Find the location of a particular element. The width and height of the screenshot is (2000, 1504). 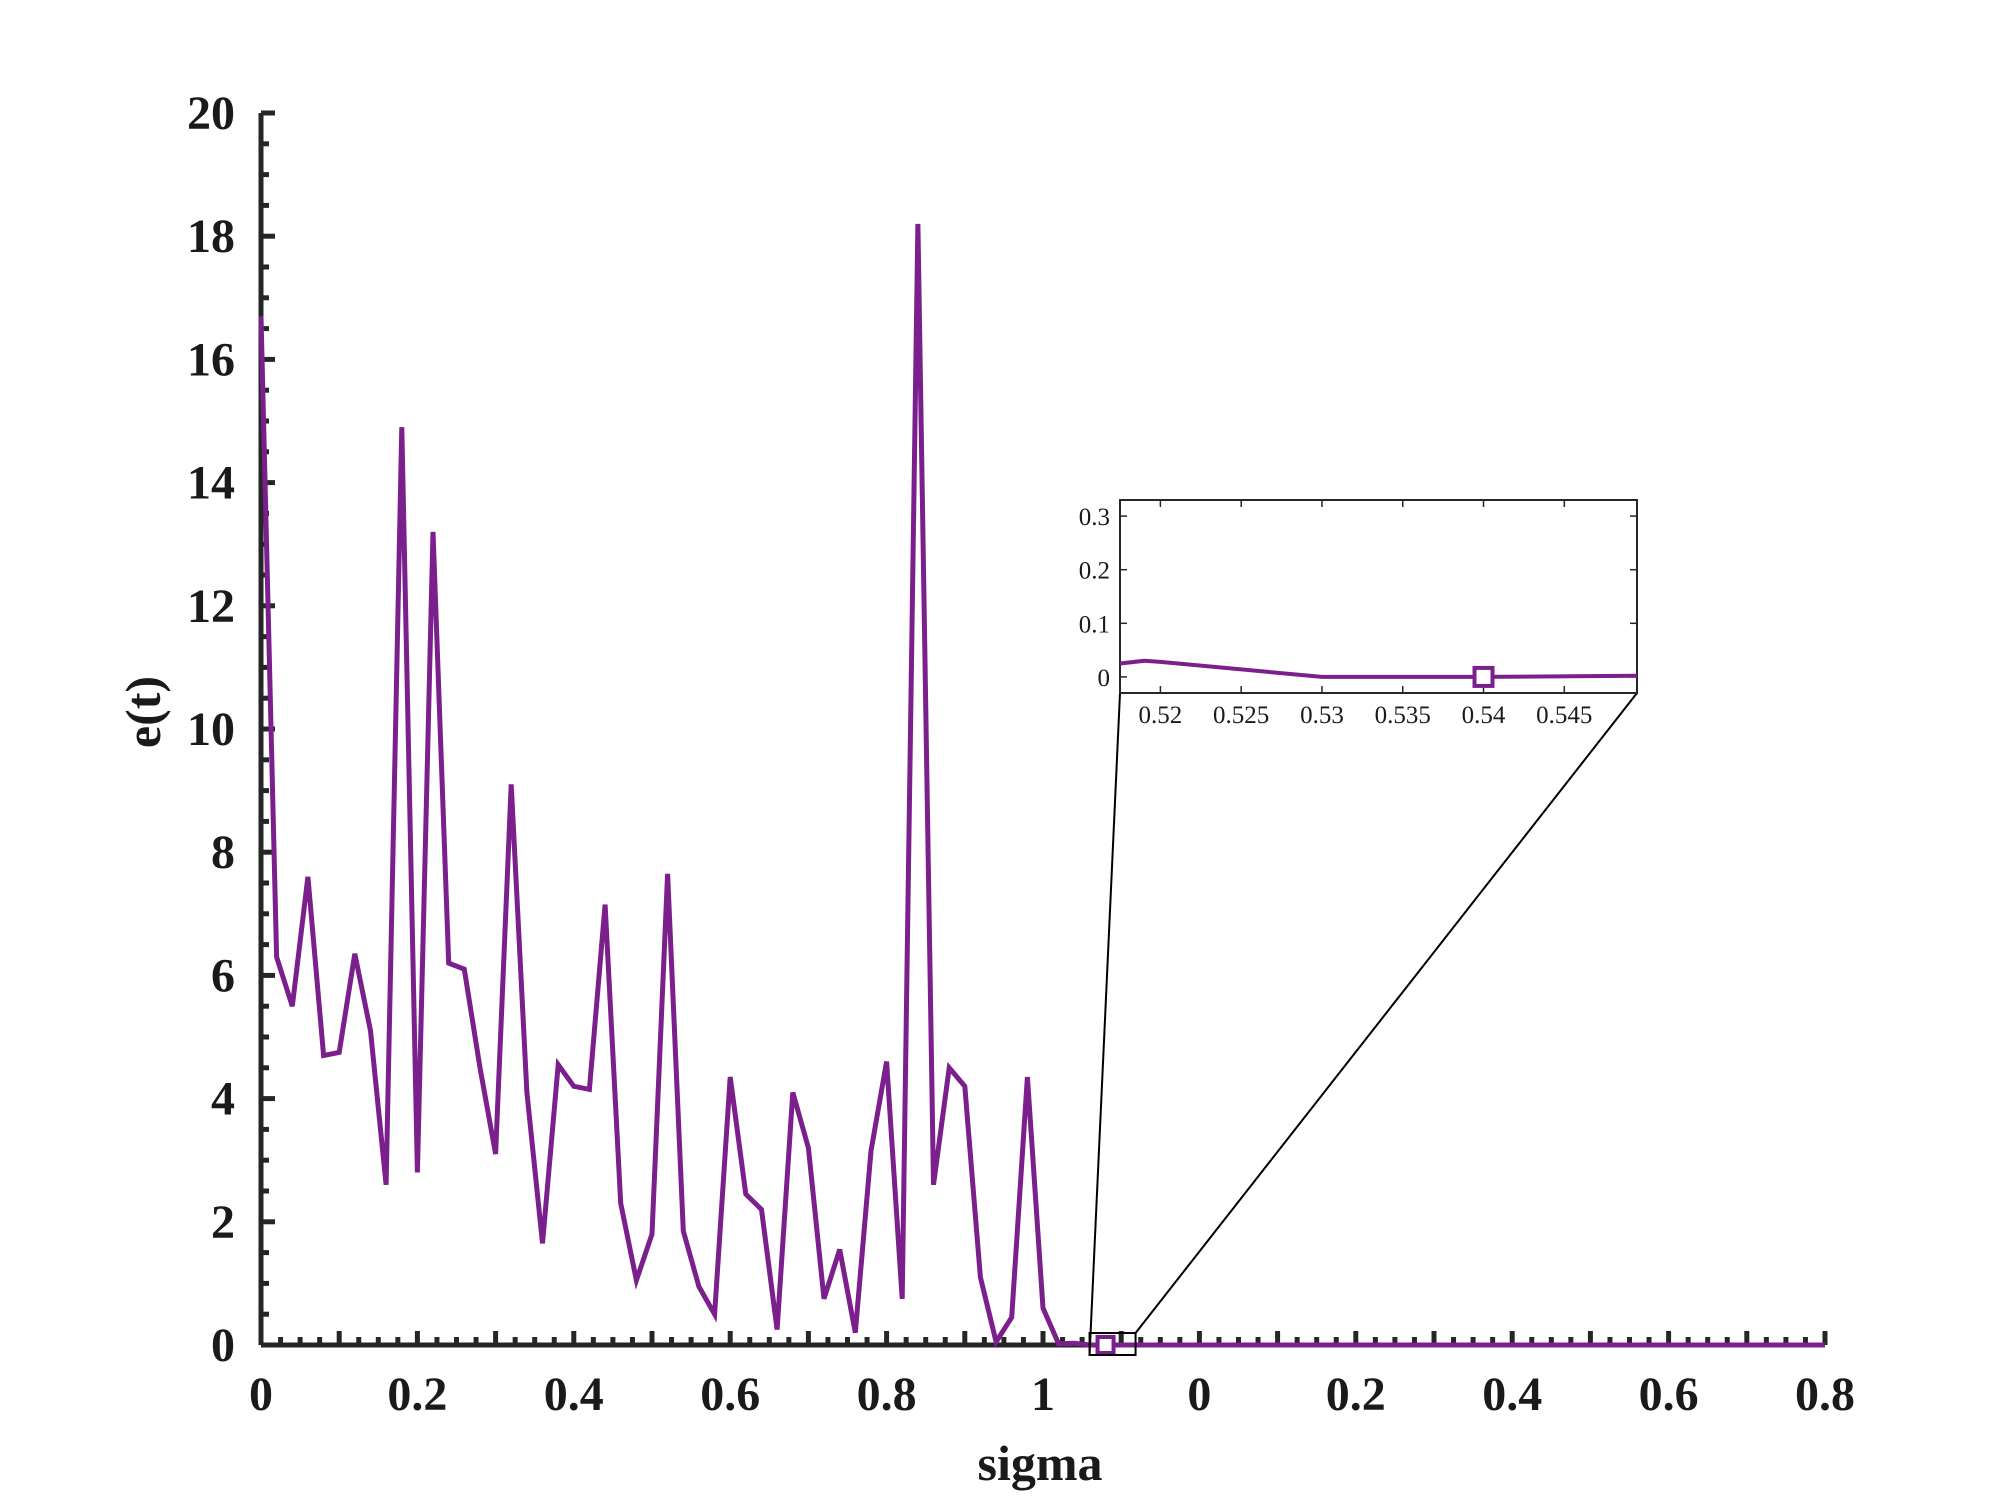

inset-x-tick-label: 0.525 is located at coordinates (1241, 715).